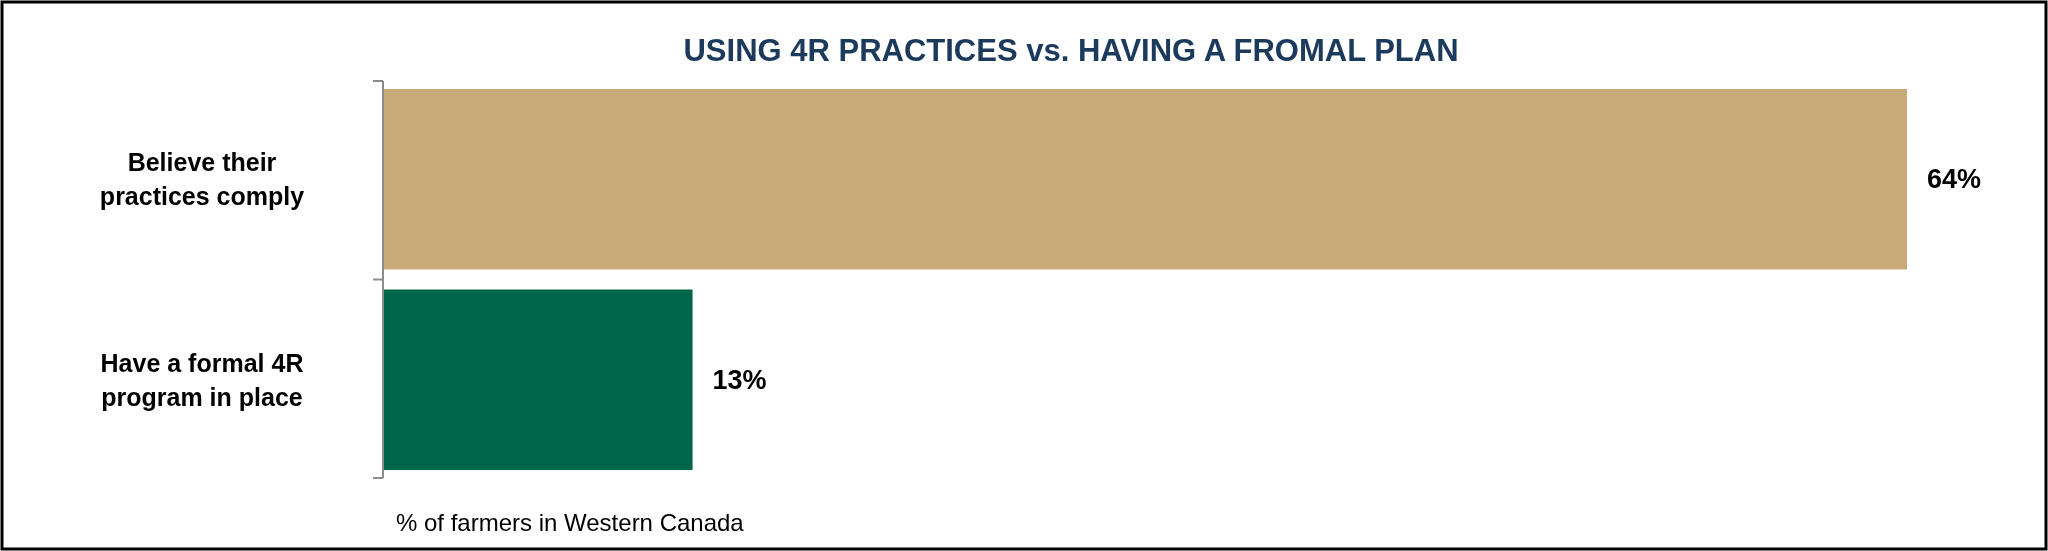 This screenshot has width=2048, height=551. I want to click on data-label: 64%, so click(1954, 179).